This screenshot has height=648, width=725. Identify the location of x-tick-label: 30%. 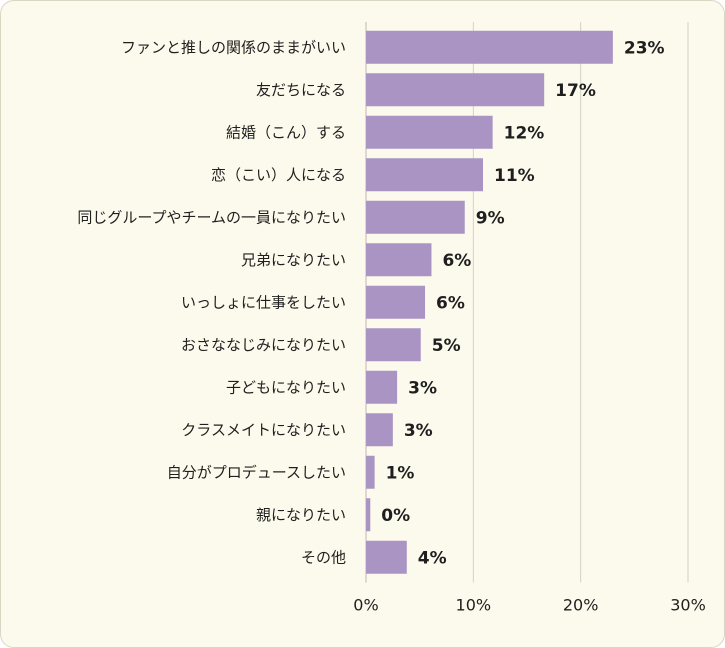
(688, 605).